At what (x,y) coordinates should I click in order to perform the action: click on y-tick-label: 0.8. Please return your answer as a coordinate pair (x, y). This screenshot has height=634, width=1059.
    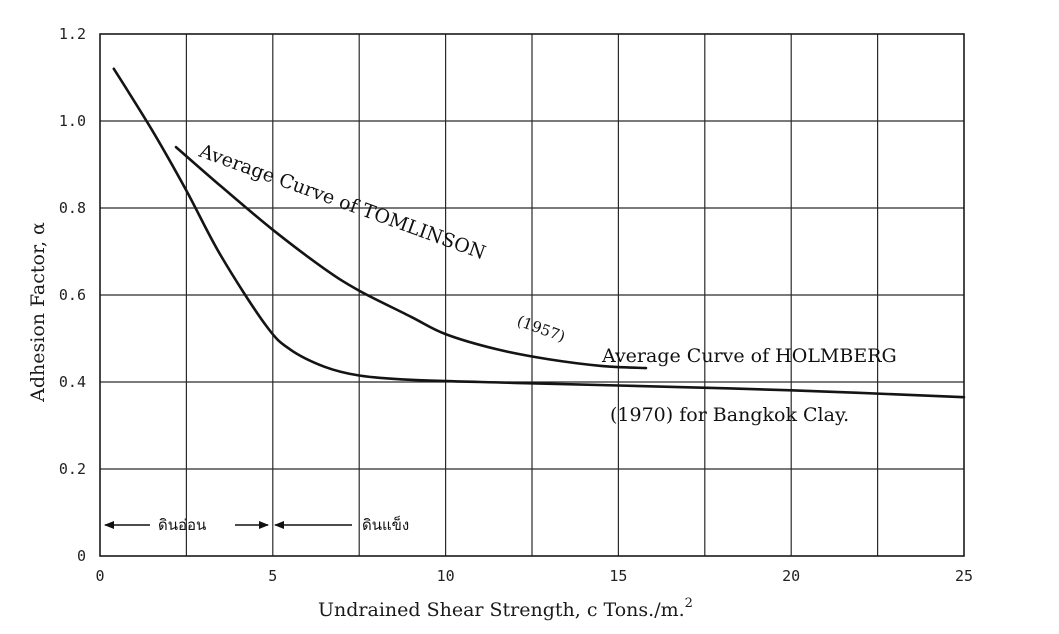
    Looking at the image, I should click on (72, 208).